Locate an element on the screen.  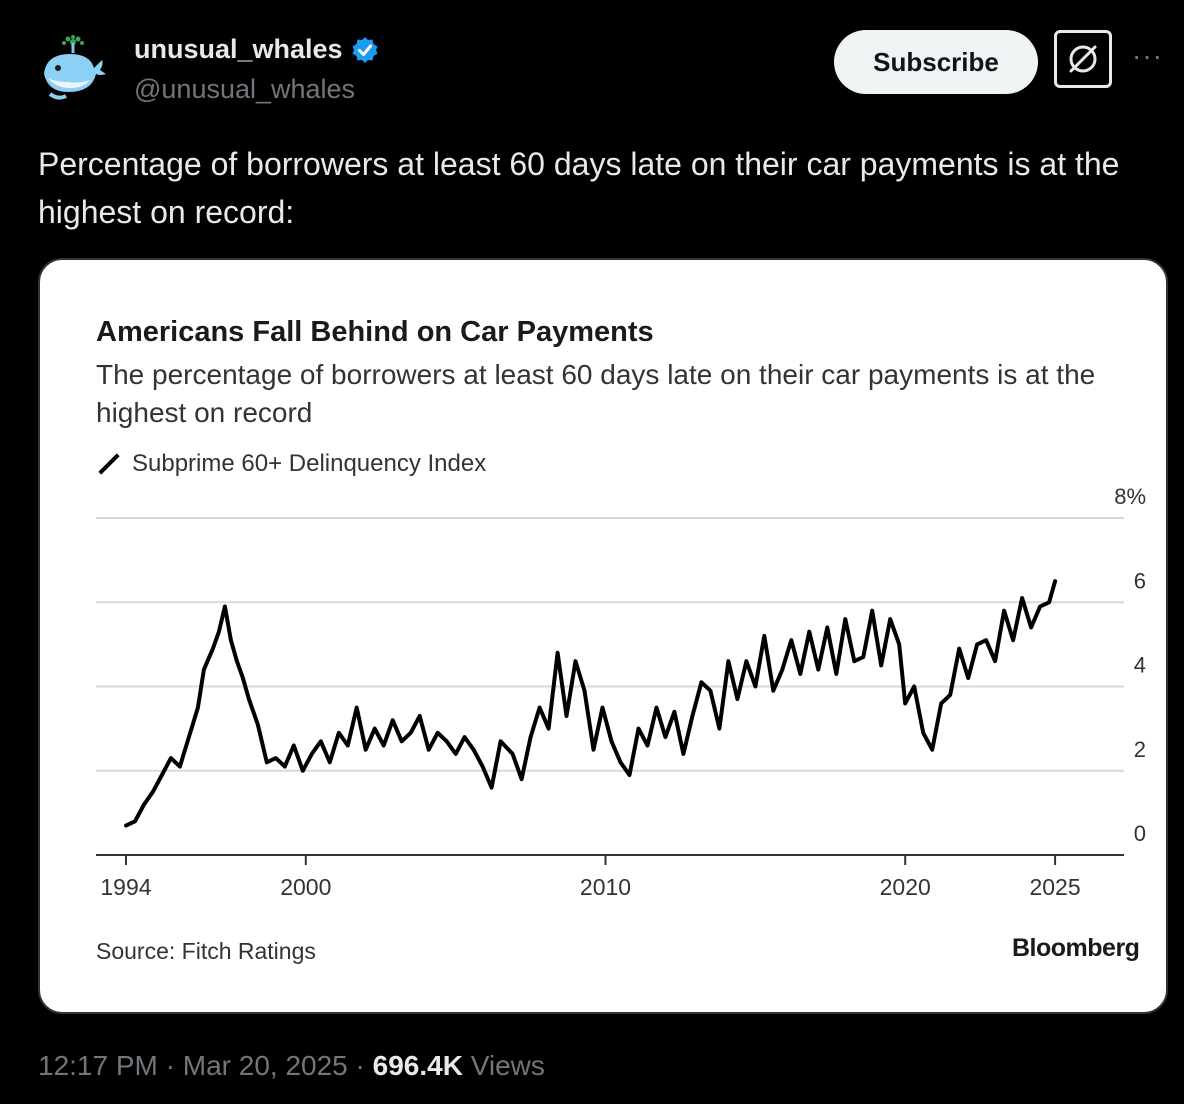
views-count: 696.4K is located at coordinates (417, 1065).